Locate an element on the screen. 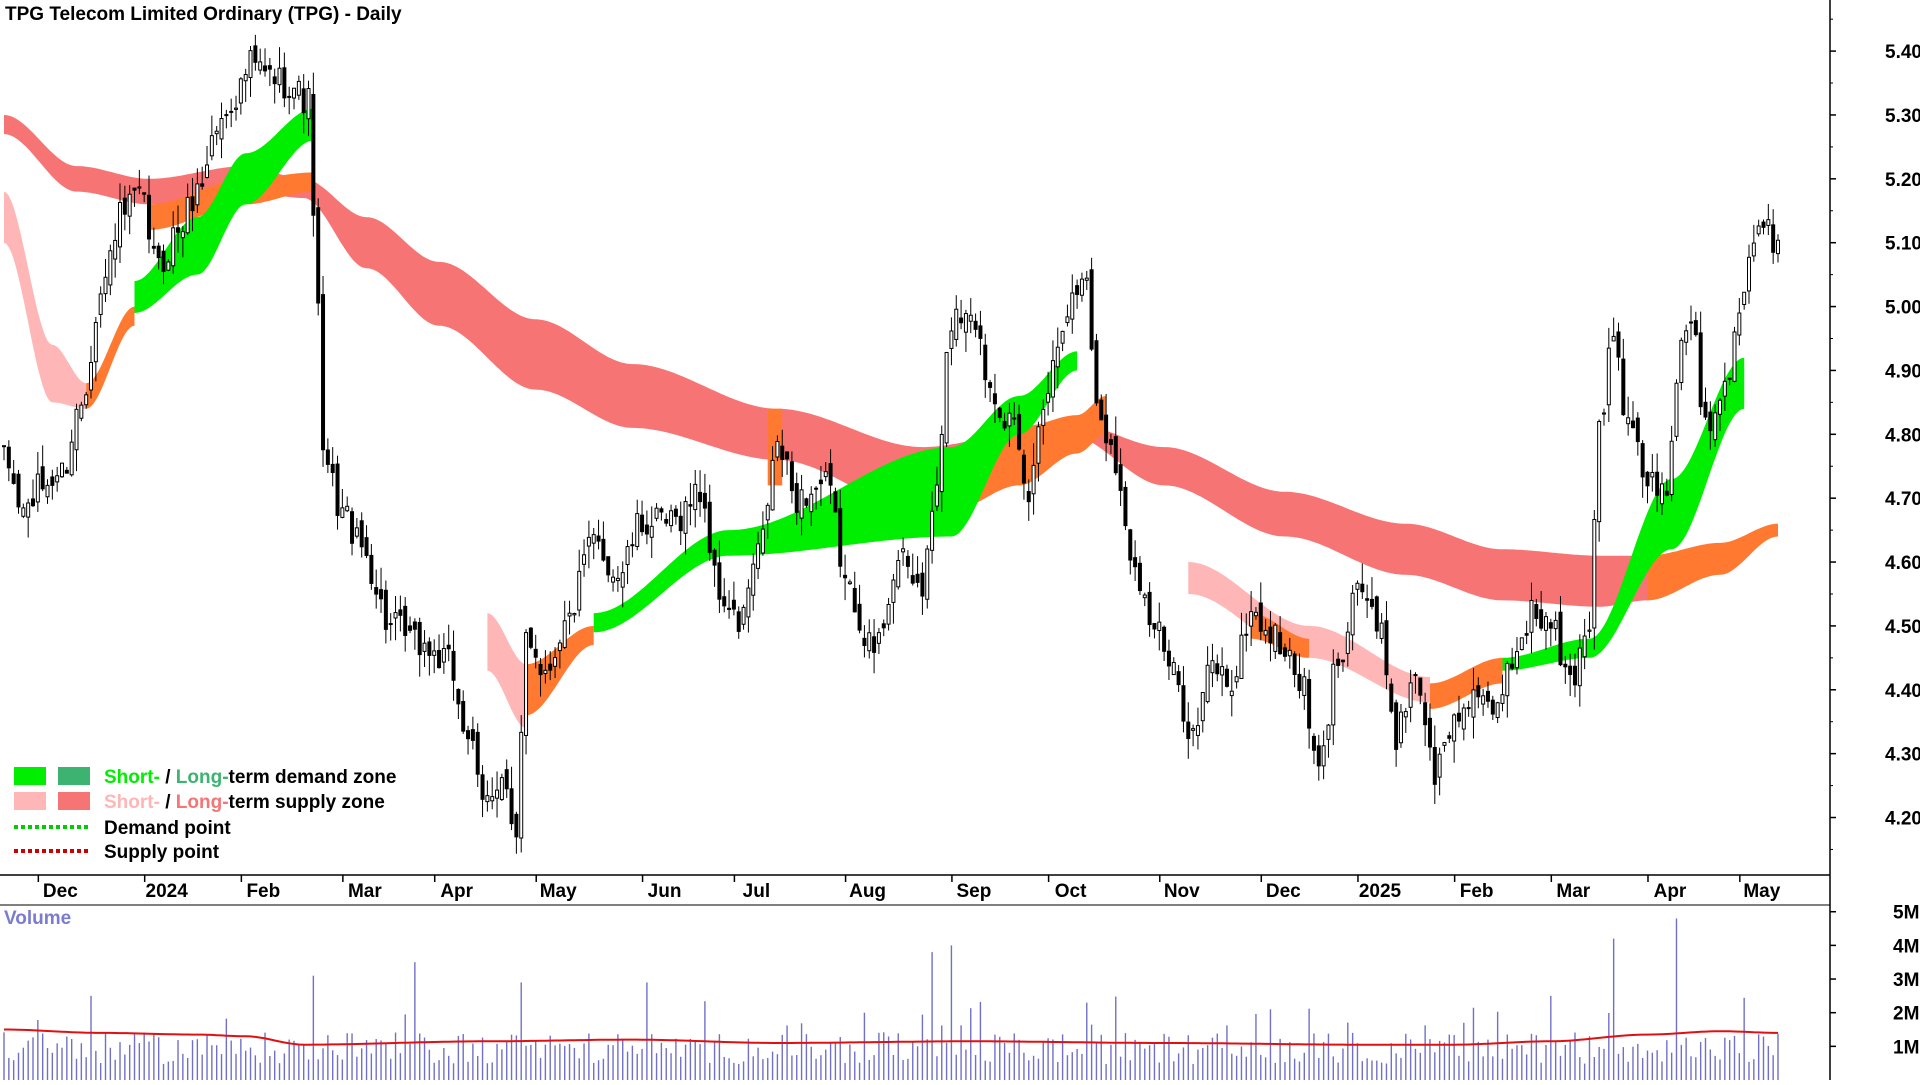 This screenshot has width=1920, height=1085. price-tick-label: 5.00 is located at coordinates (1902, 308).